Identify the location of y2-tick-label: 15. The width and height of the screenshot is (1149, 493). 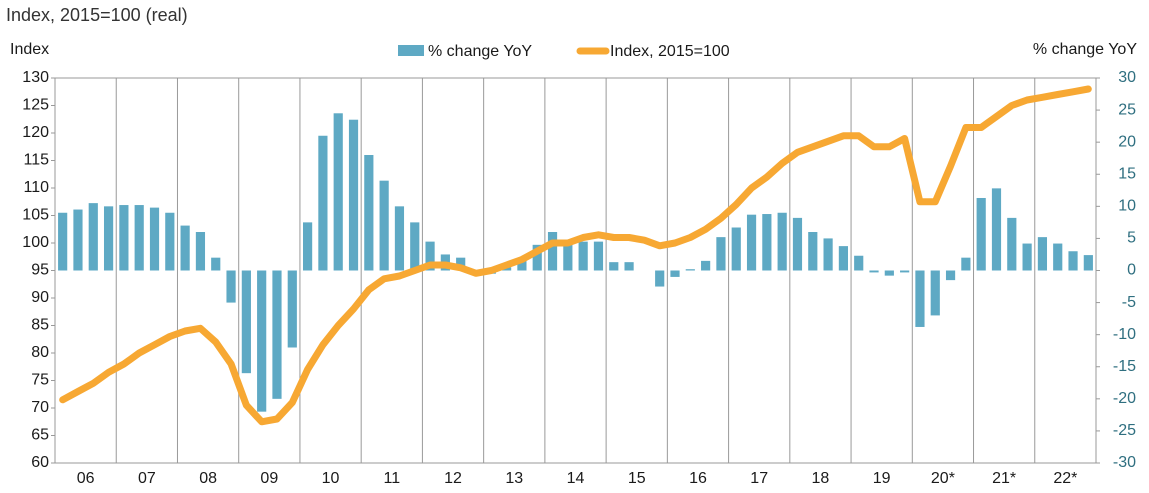
(1127, 173).